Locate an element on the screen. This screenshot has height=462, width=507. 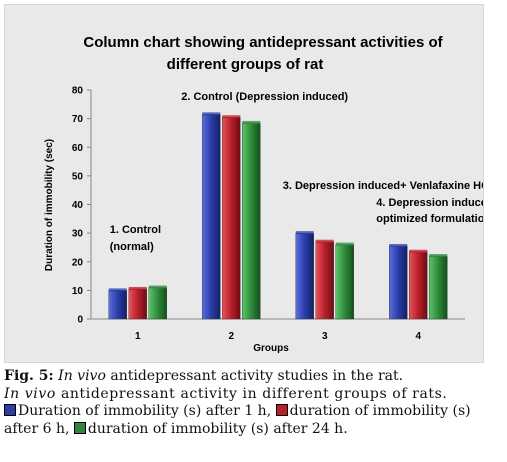
legend-swatch-6h is located at coordinates (281, 410).